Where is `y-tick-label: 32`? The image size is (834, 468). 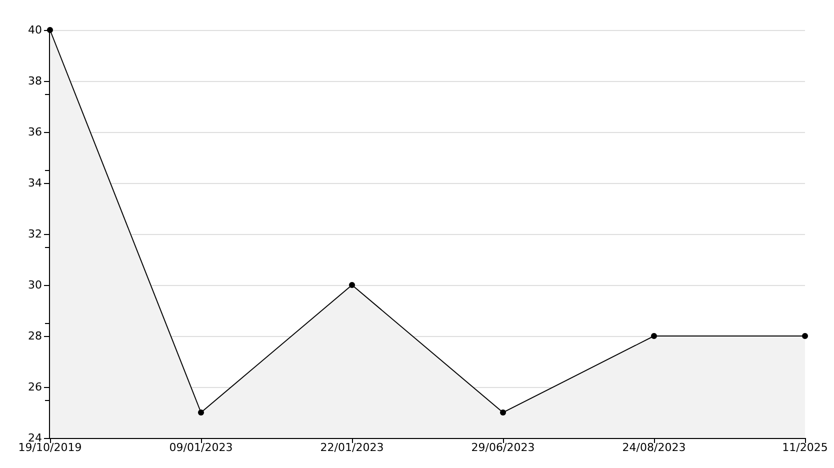
y-tick-label: 32 is located at coordinates (35, 234).